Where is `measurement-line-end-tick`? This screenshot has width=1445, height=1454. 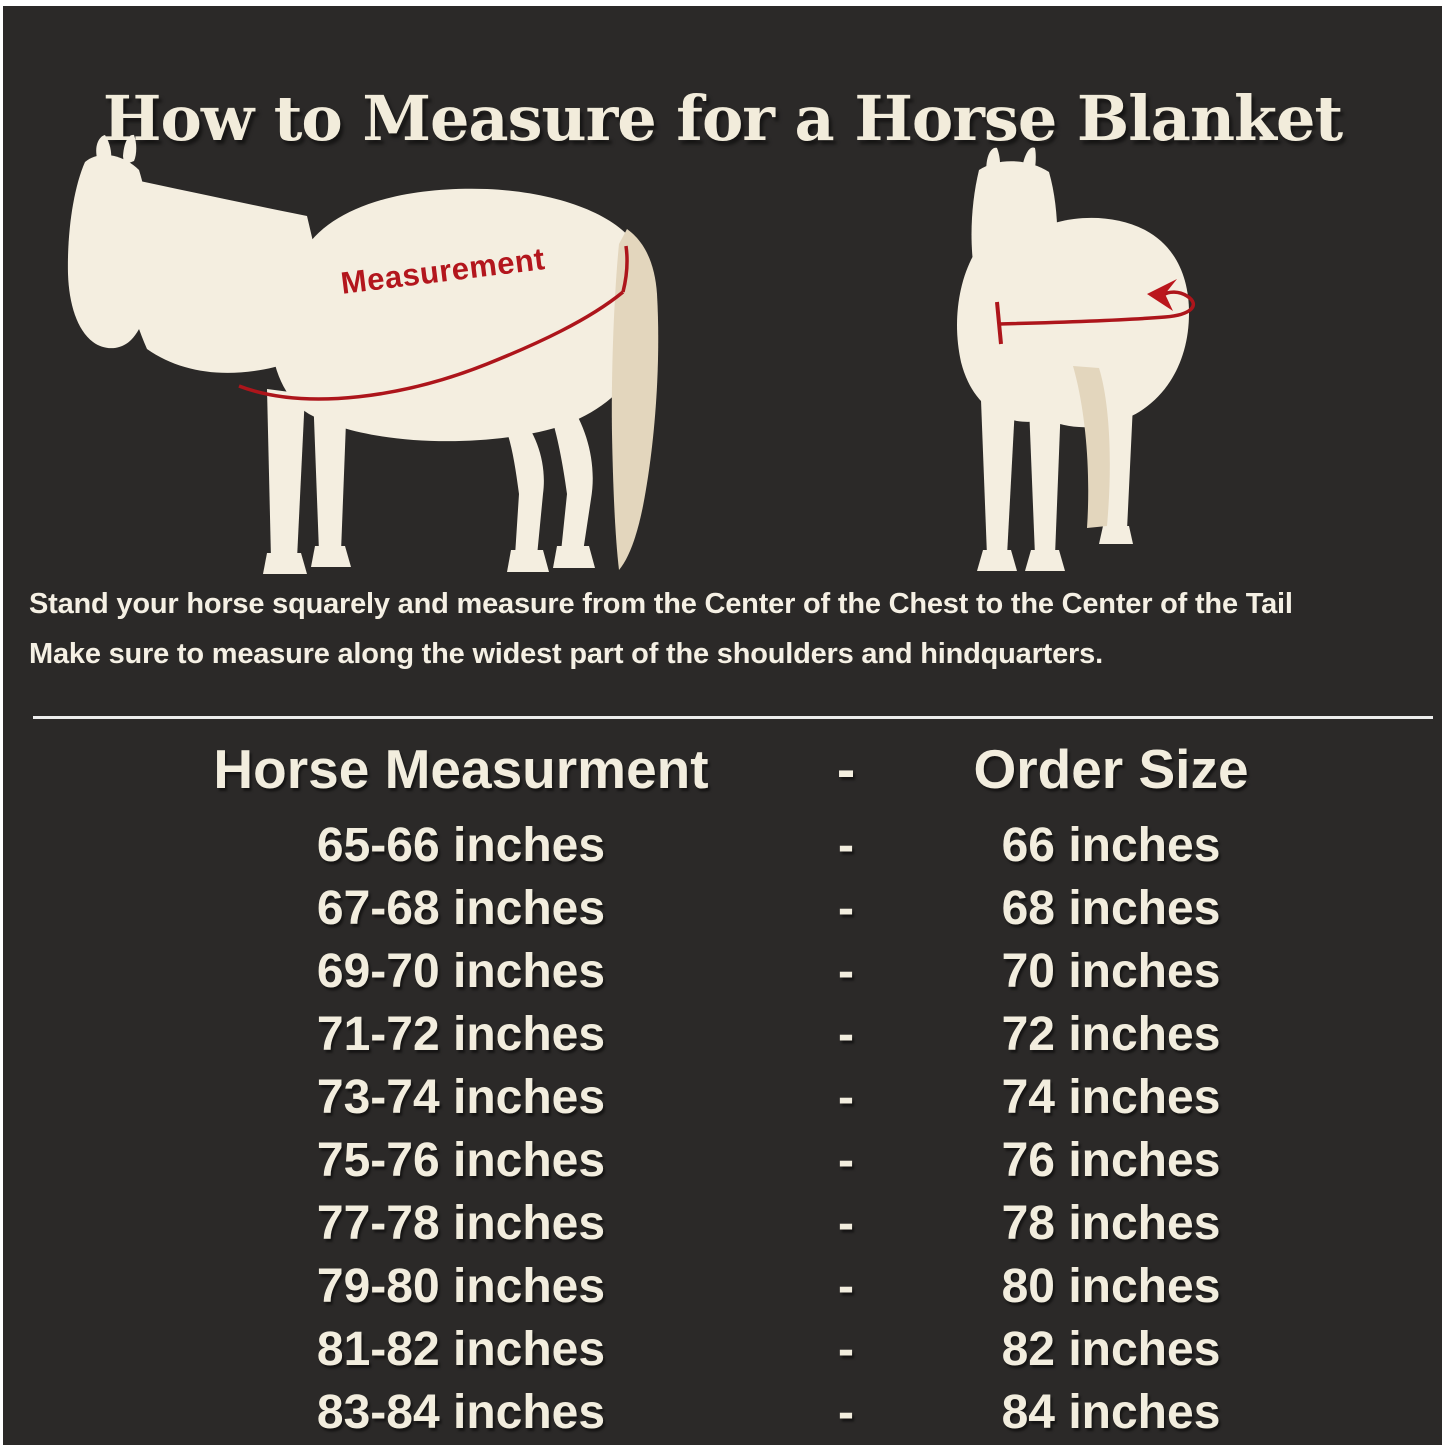 measurement-line-end-tick is located at coordinates (625, 269).